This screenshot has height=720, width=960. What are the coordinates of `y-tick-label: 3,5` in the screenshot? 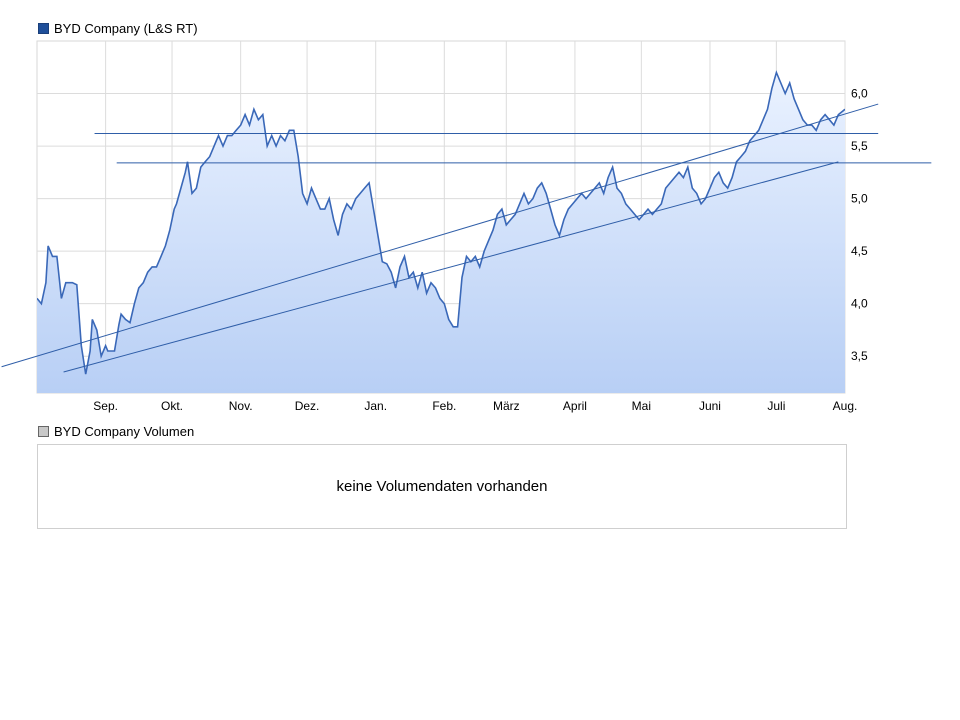 It's located at (859, 356).